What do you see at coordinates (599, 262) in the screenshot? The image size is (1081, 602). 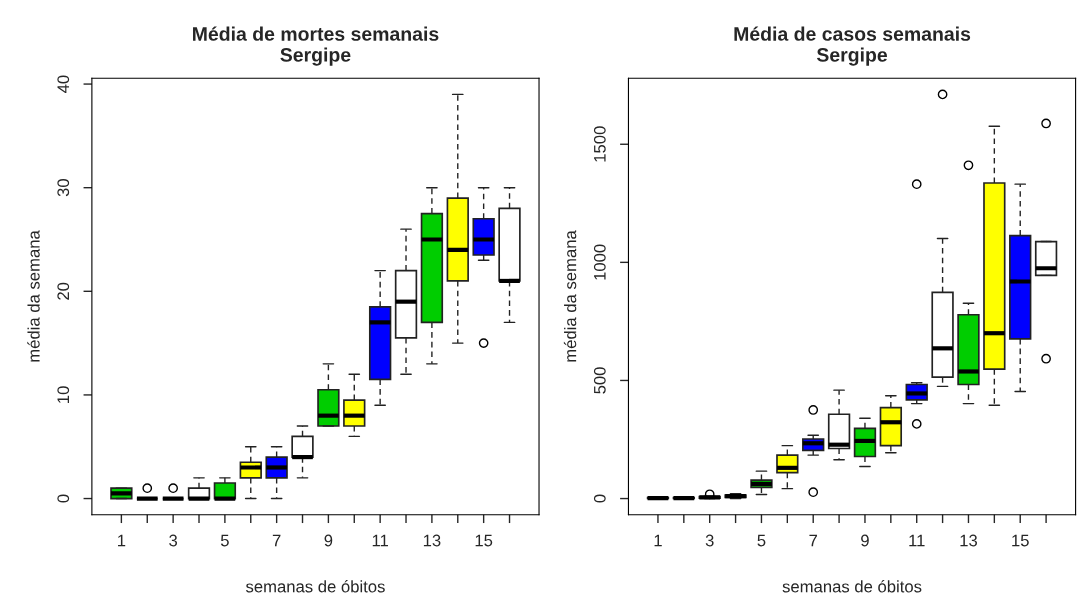 I see `y-tick-label: 1000` at bounding box center [599, 262].